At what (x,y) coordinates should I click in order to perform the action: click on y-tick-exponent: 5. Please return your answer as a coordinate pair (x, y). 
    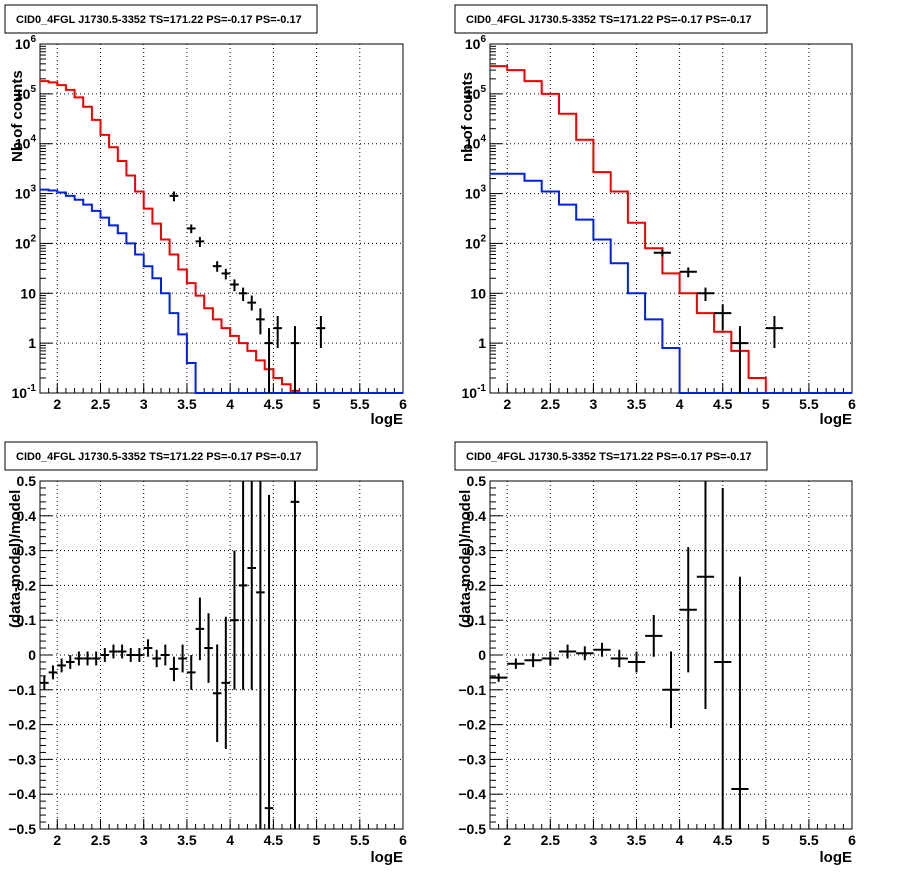
    Looking at the image, I should click on (33, 89).